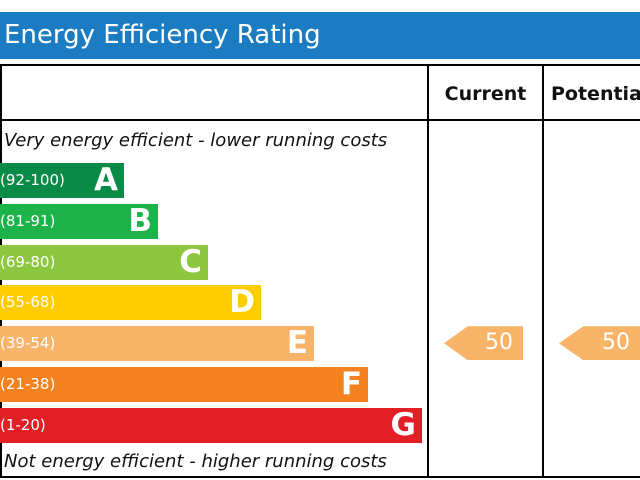 The image size is (640, 480). I want to click on band-letter: G, so click(403, 424).